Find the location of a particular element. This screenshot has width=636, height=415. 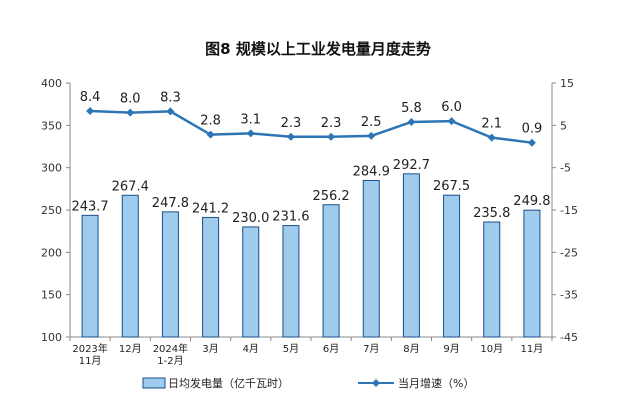

chart-title: 图8 规模以上工业发电量月度走势 is located at coordinates (318, 49).